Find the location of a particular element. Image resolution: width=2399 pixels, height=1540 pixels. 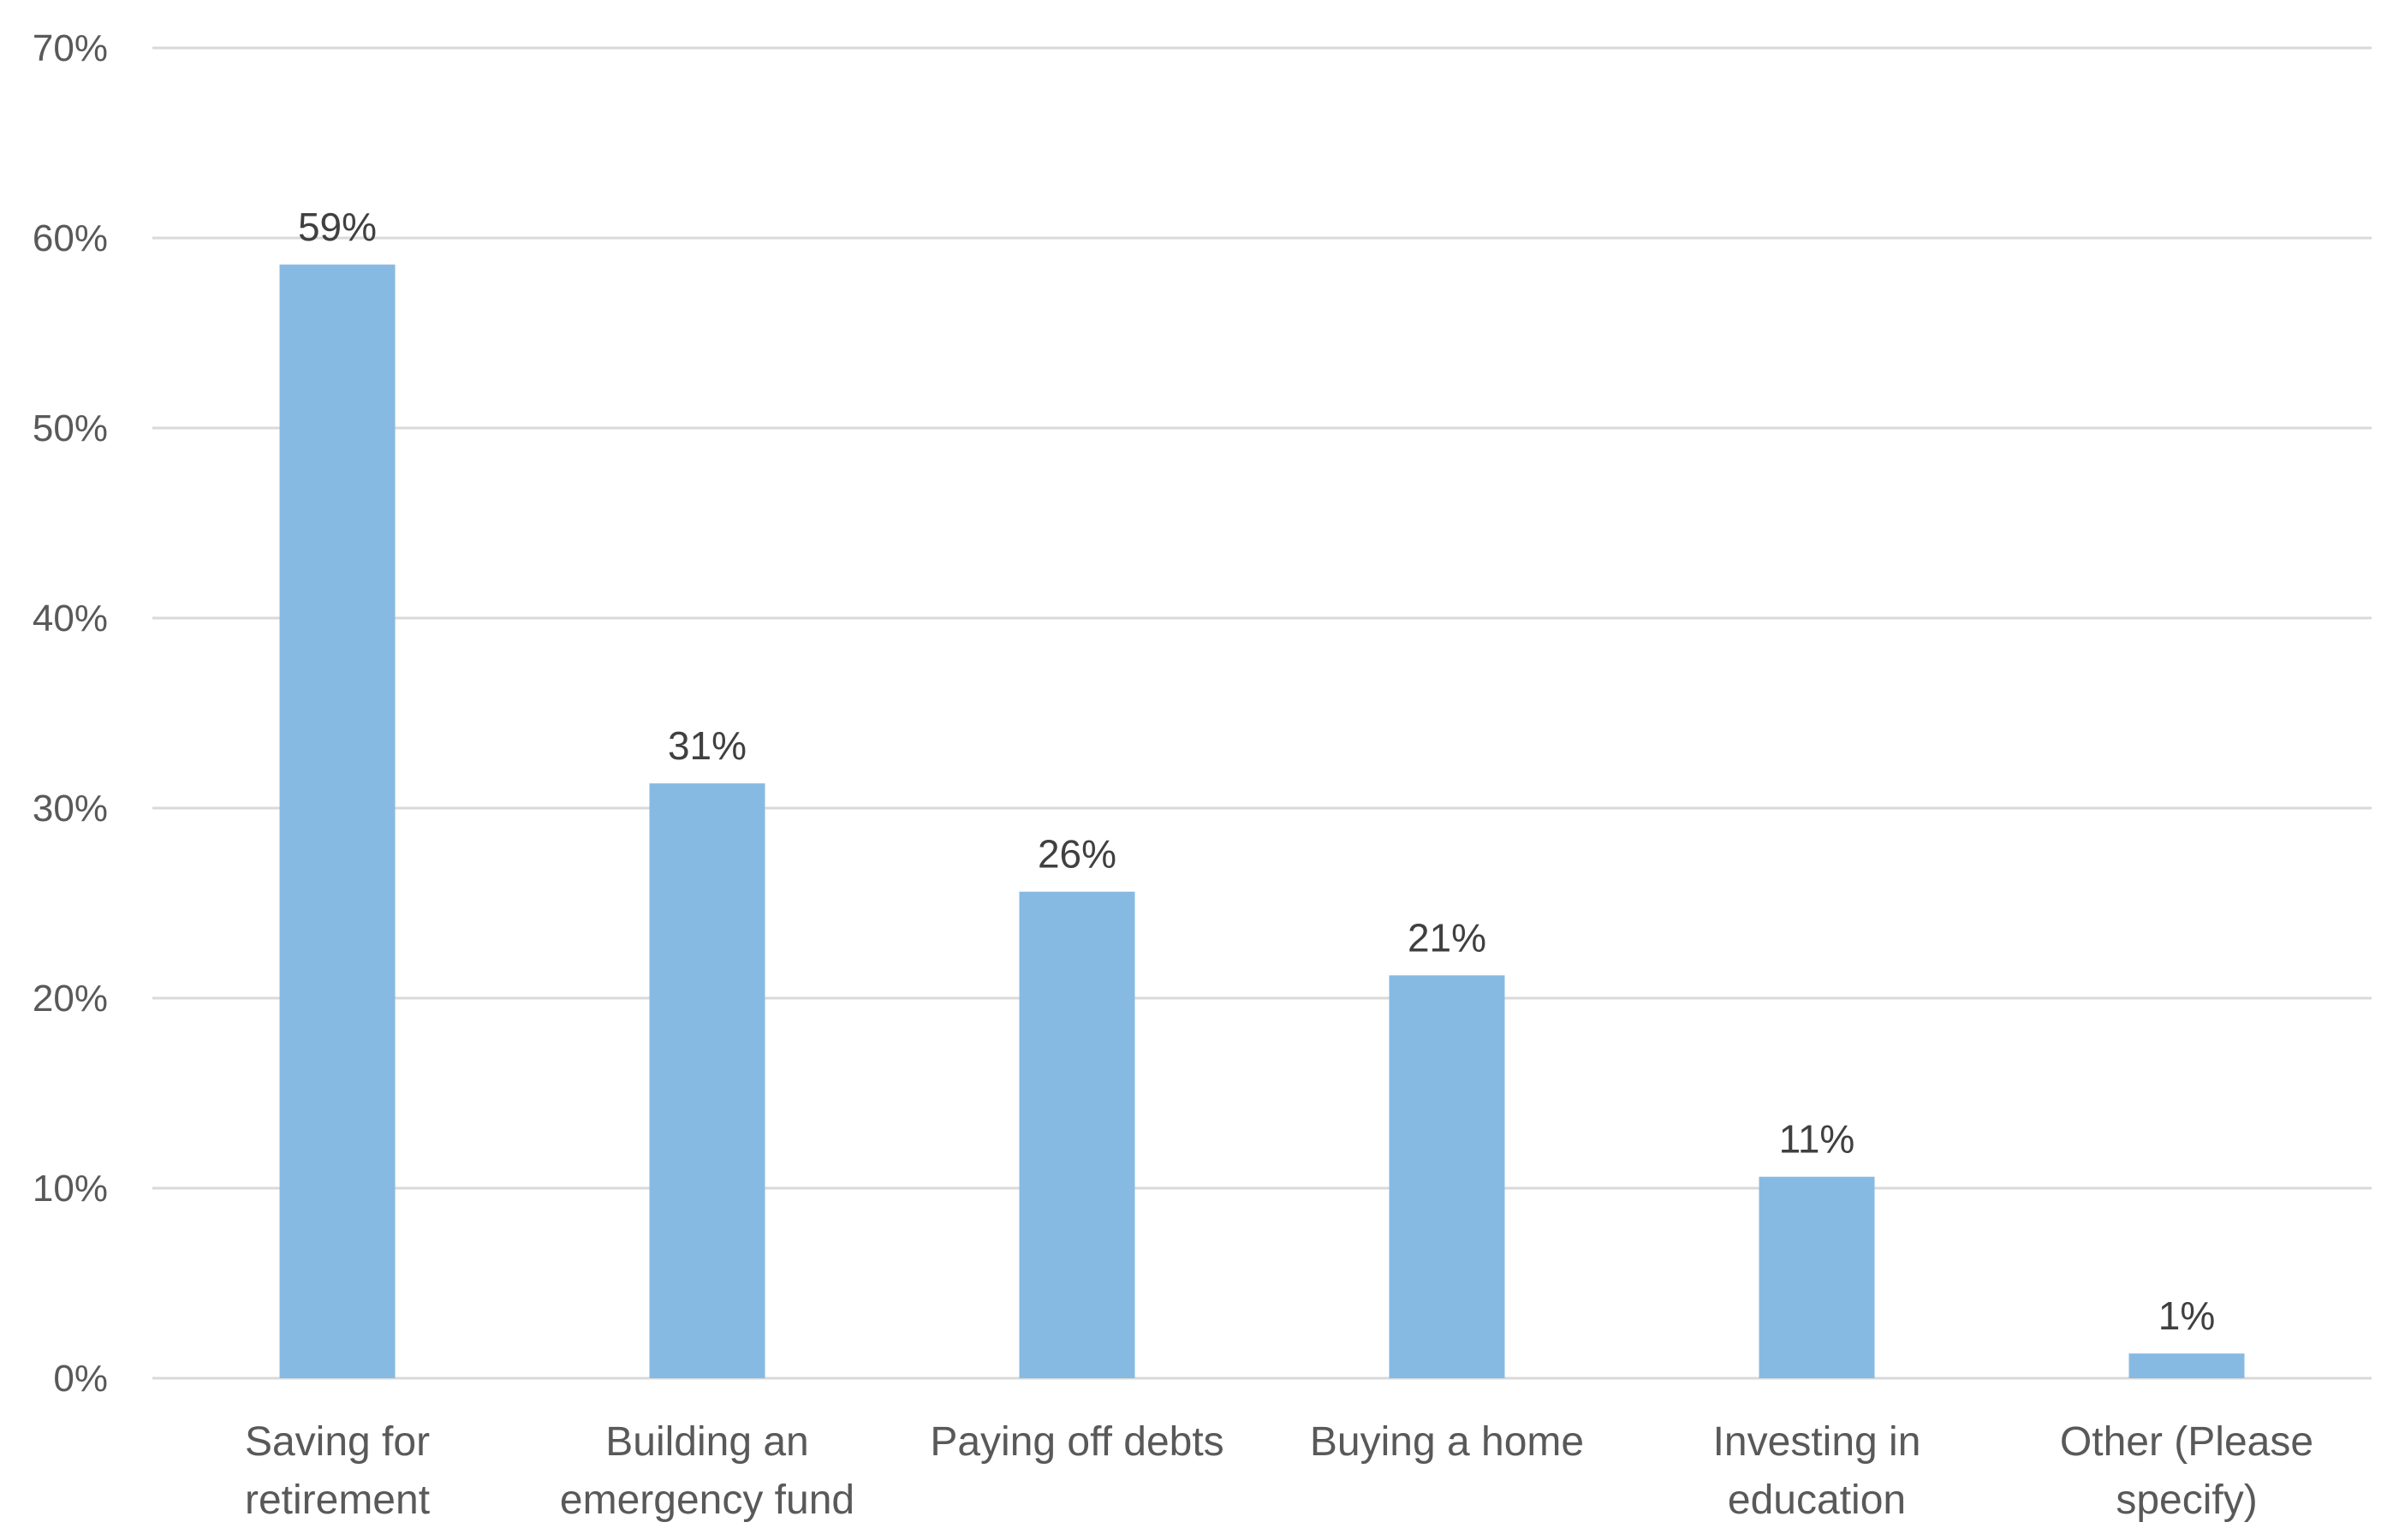

category-label-line: Paying off debts is located at coordinates (1076, 1442).